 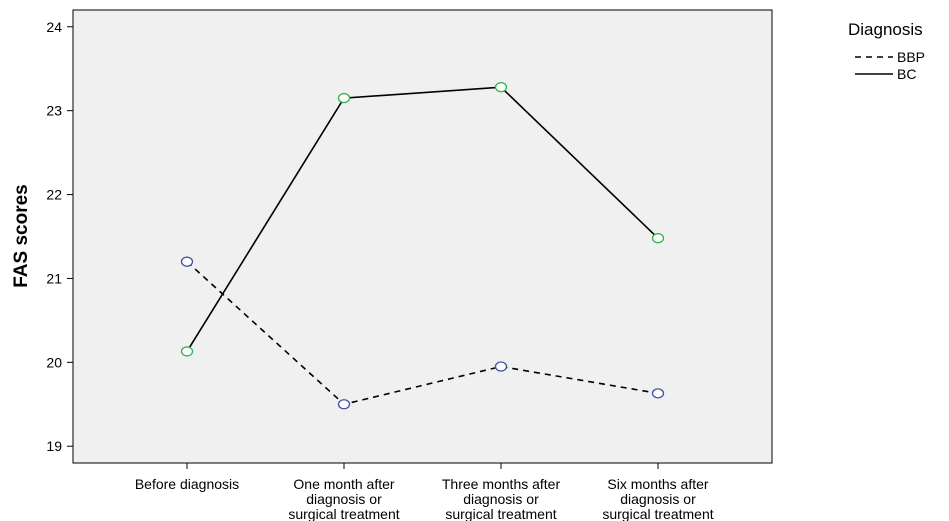 What do you see at coordinates (54, 446) in the screenshot?
I see `y-tick-label: 19` at bounding box center [54, 446].